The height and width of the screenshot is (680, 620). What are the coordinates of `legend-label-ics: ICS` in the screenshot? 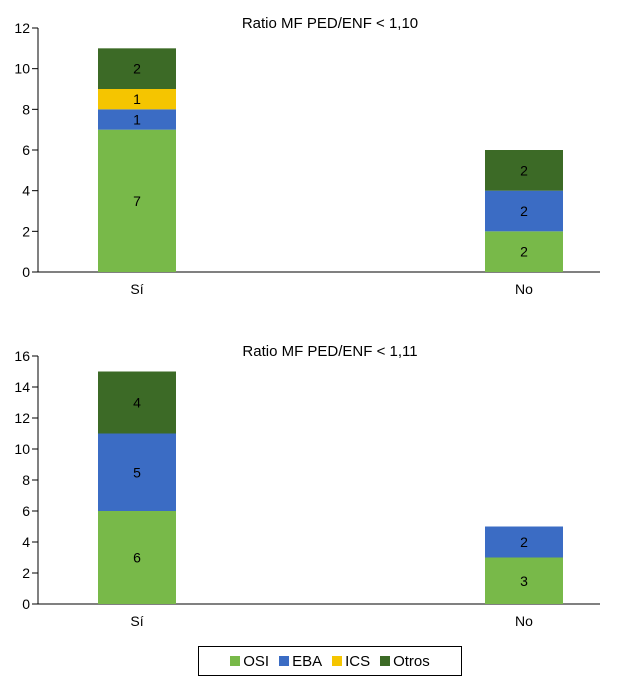 It's located at (358, 661).